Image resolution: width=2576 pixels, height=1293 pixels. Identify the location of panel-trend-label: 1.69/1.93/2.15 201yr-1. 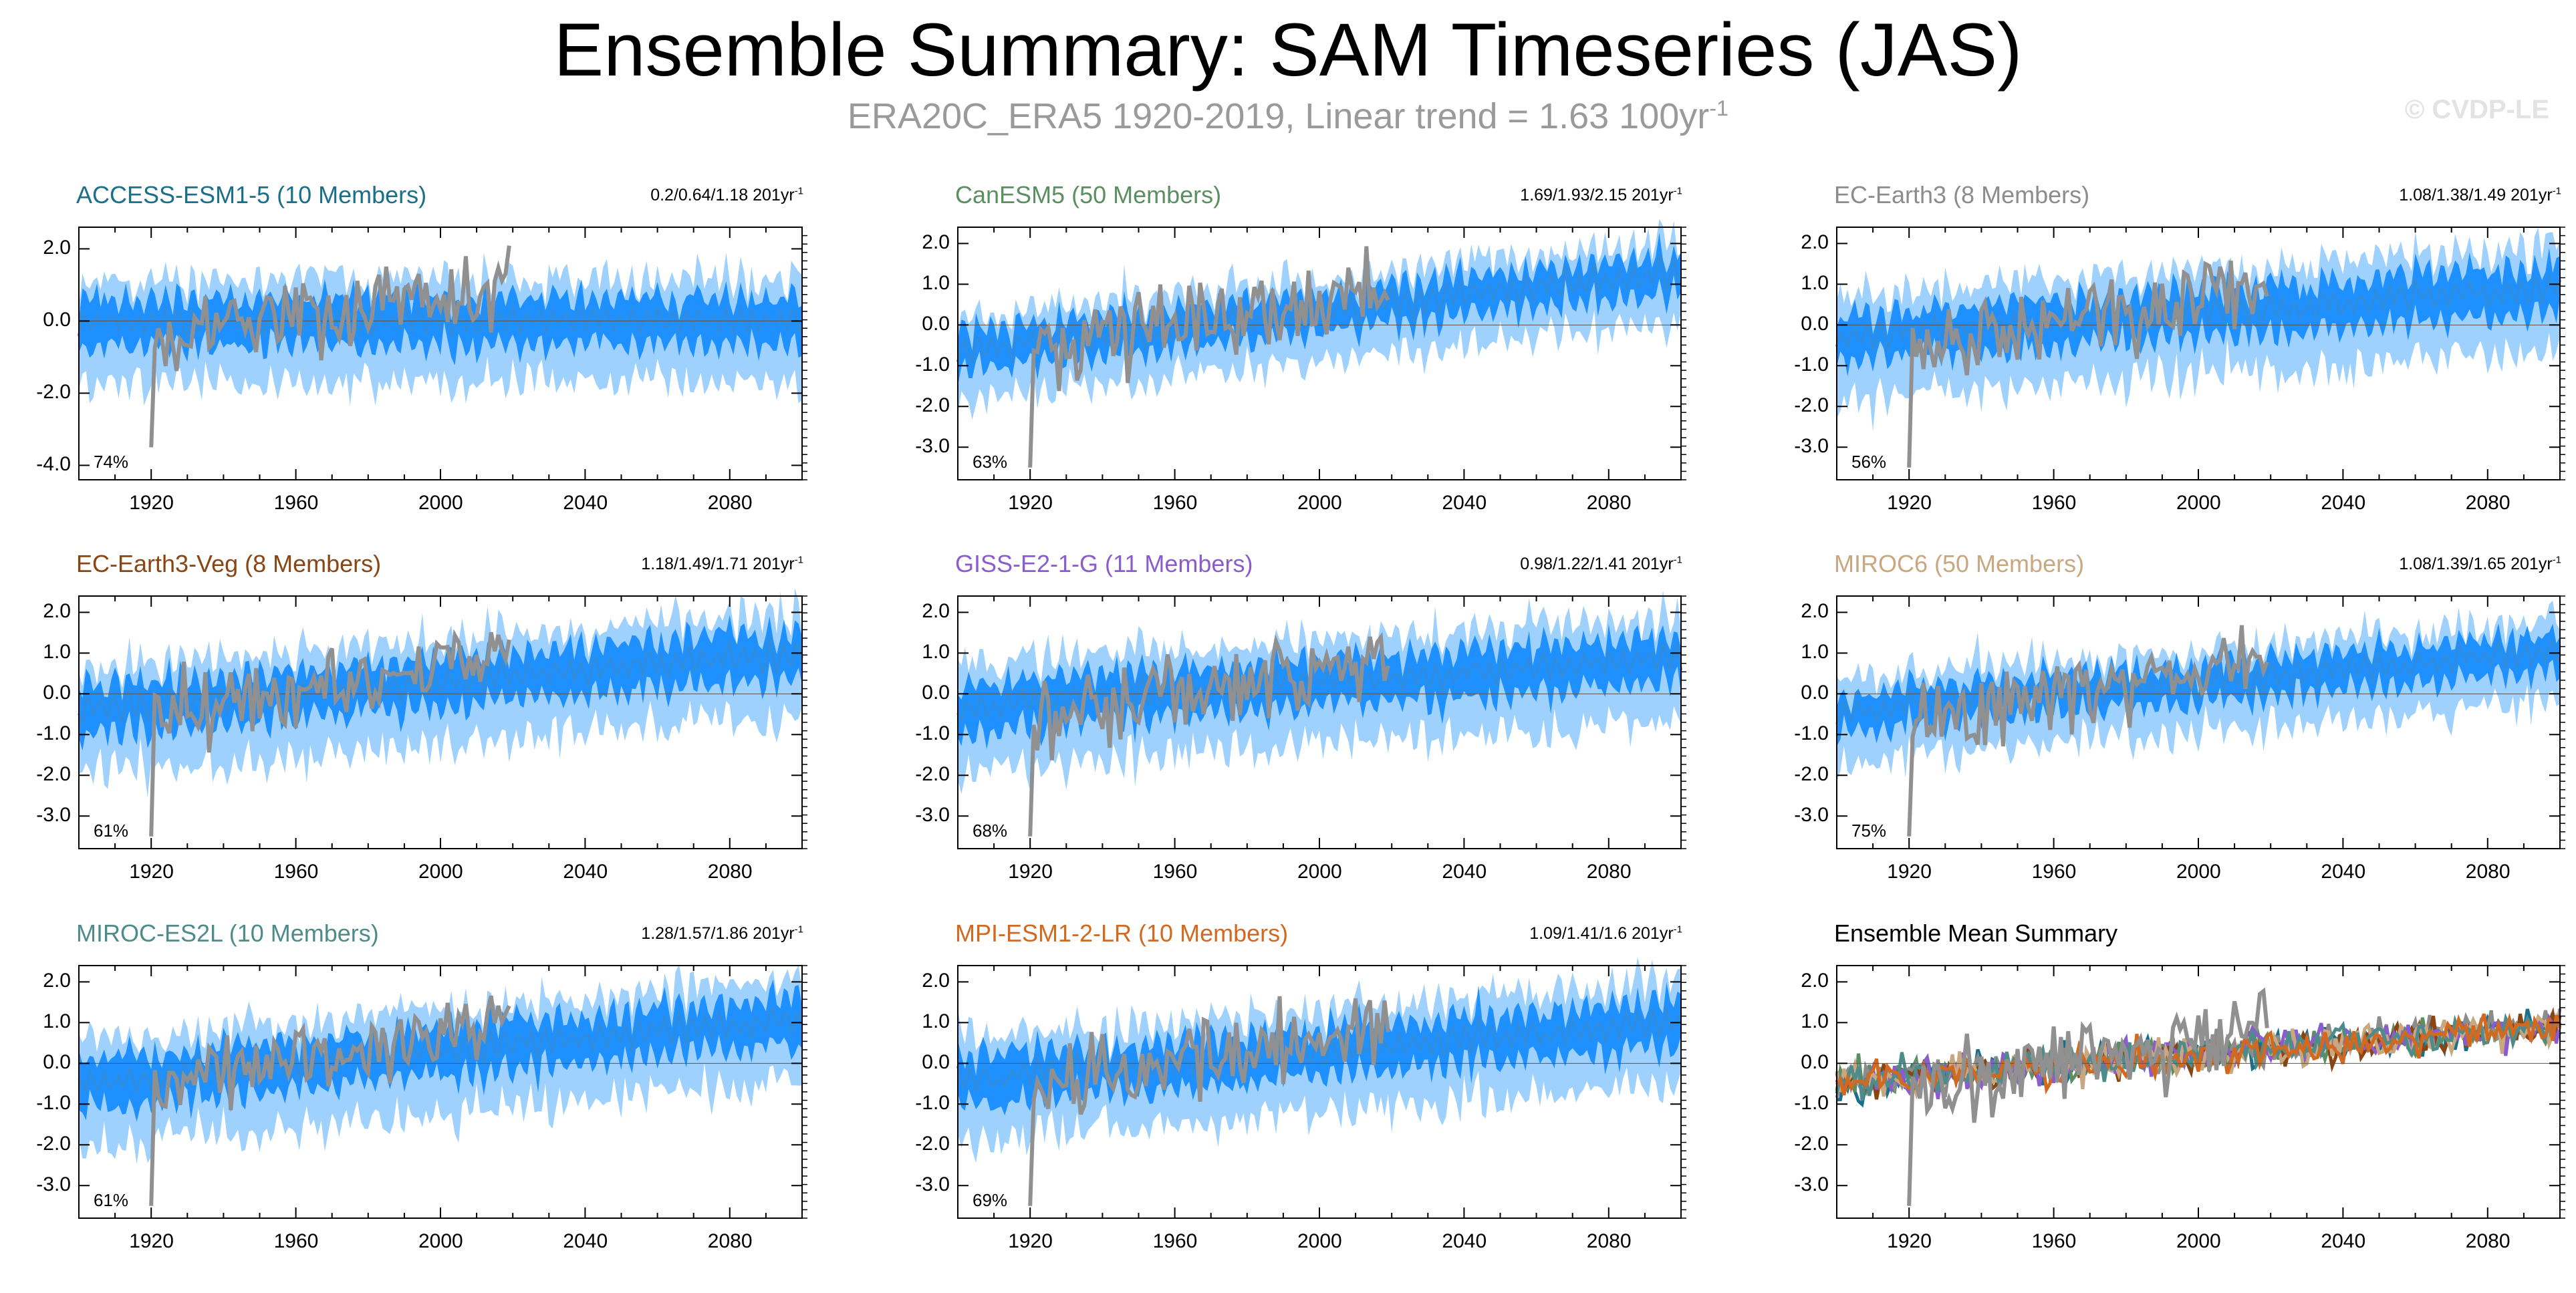
(1601, 194).